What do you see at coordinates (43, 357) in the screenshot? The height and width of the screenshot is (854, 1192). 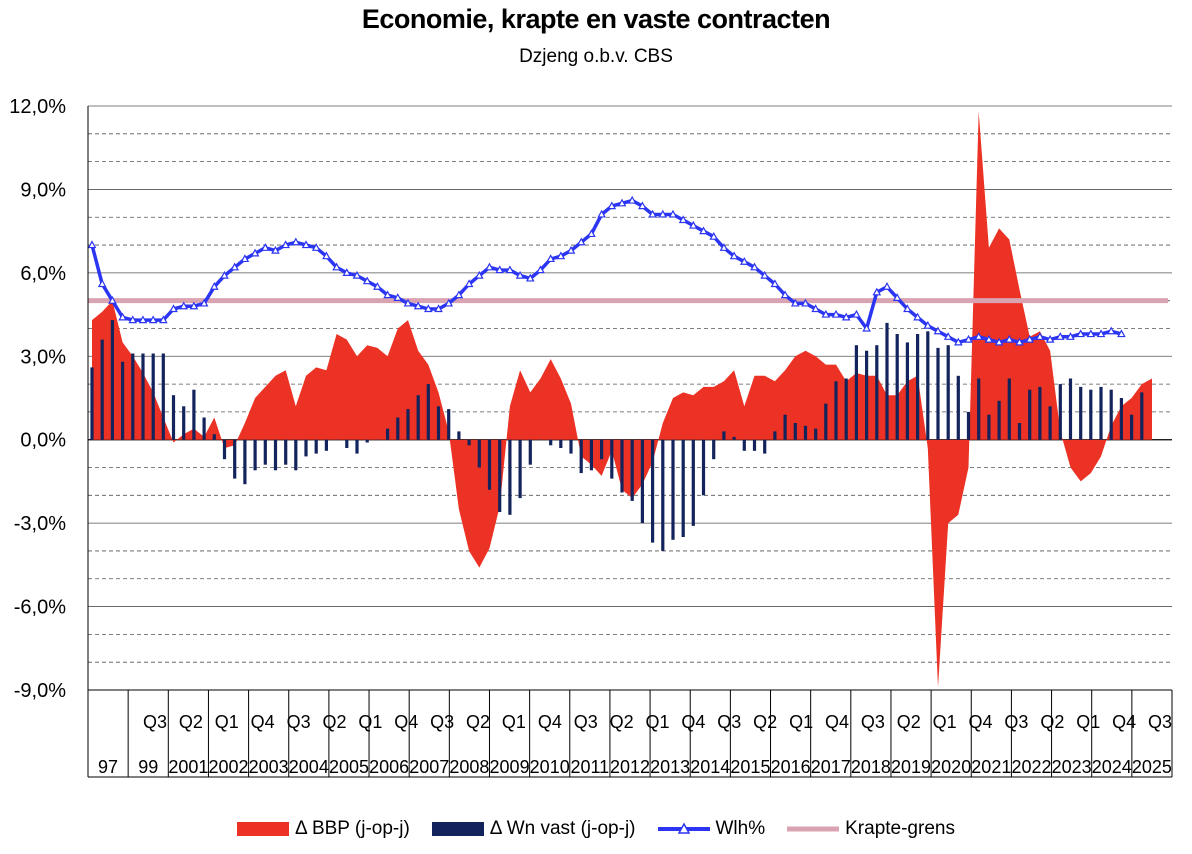 I see `y-tick-label: 3,0%` at bounding box center [43, 357].